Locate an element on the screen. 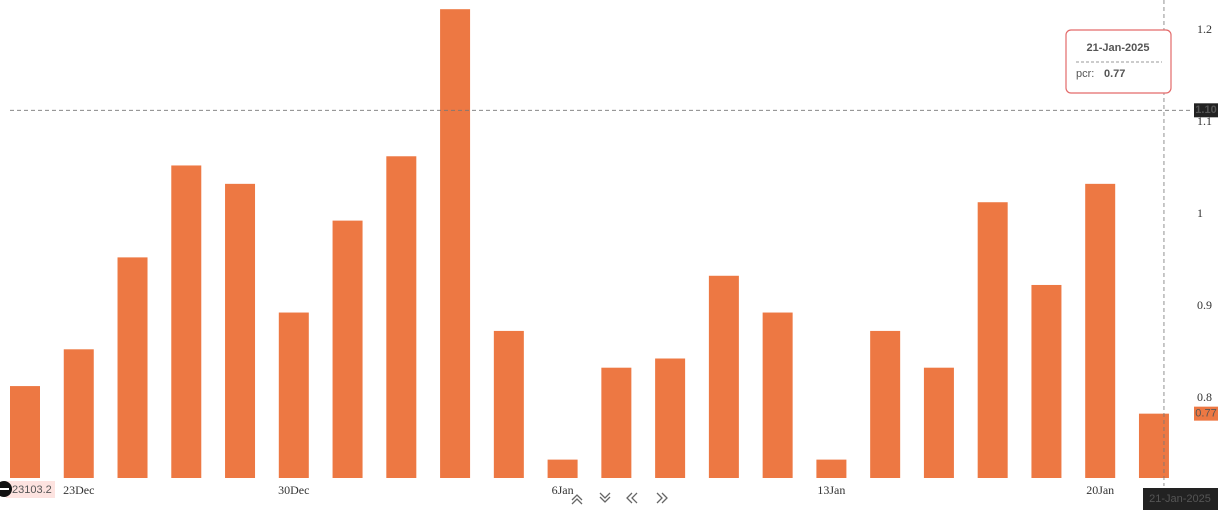 The image size is (1223, 511). nav-up is located at coordinates (577, 499).